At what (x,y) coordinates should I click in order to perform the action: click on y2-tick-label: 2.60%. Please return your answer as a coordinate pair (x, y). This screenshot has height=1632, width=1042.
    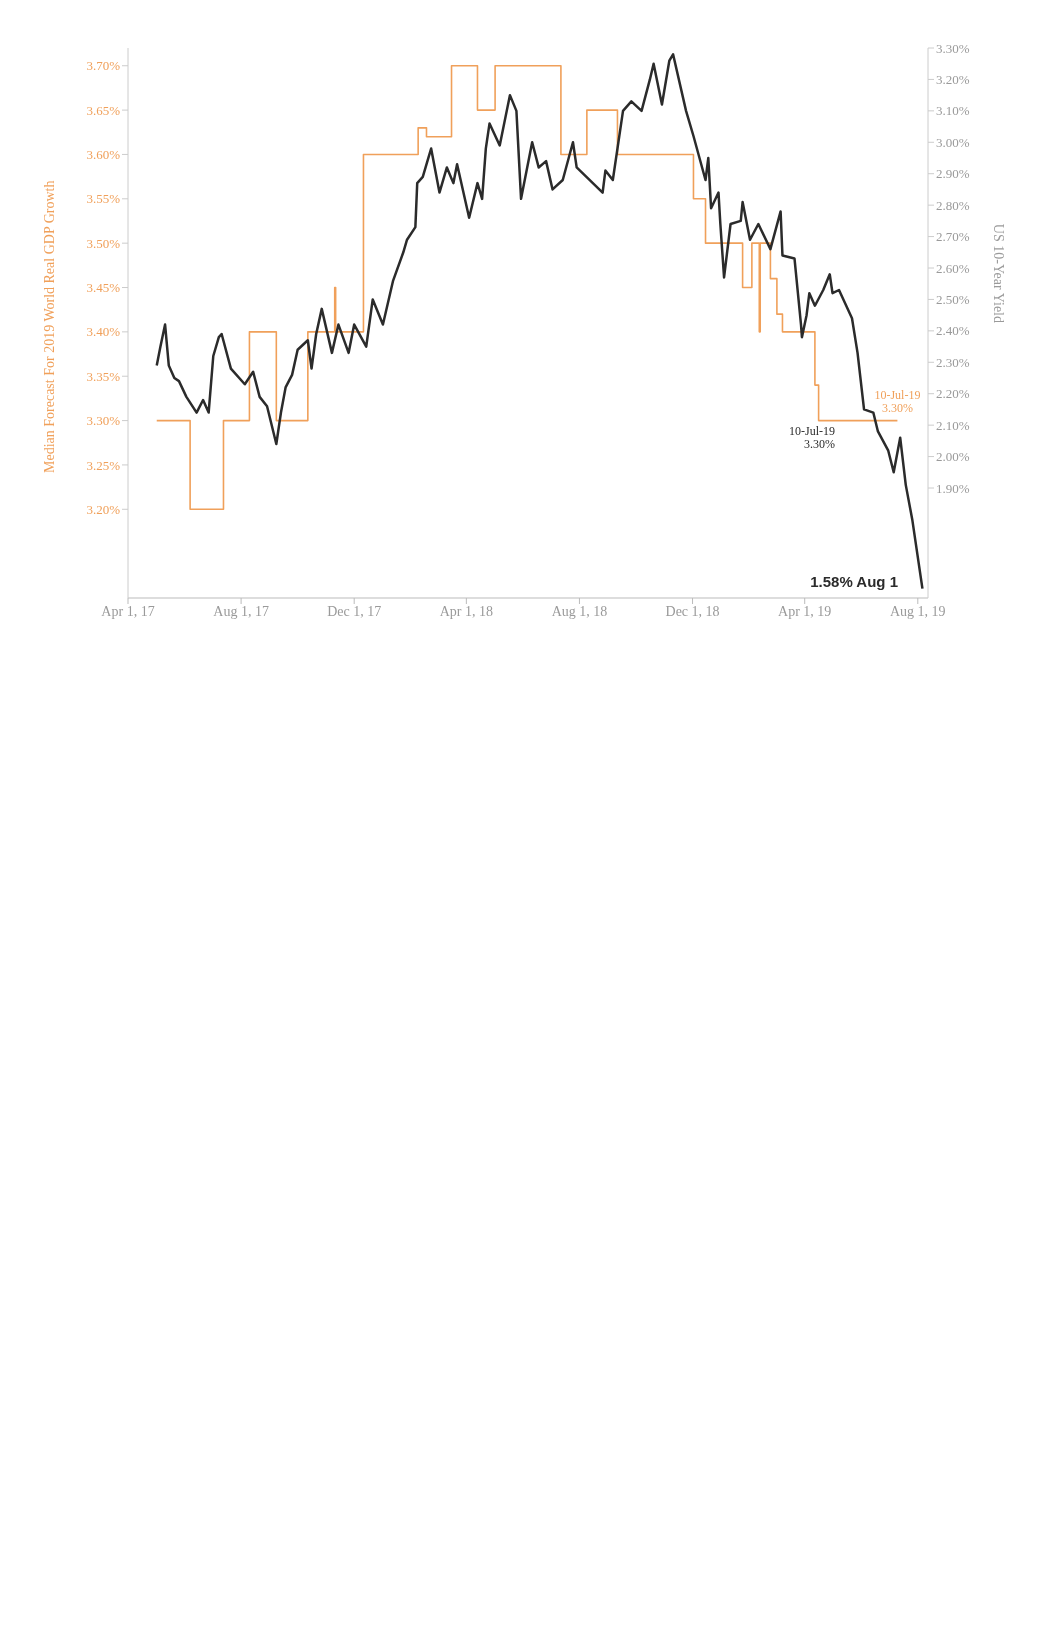
    Looking at the image, I should click on (953, 268).